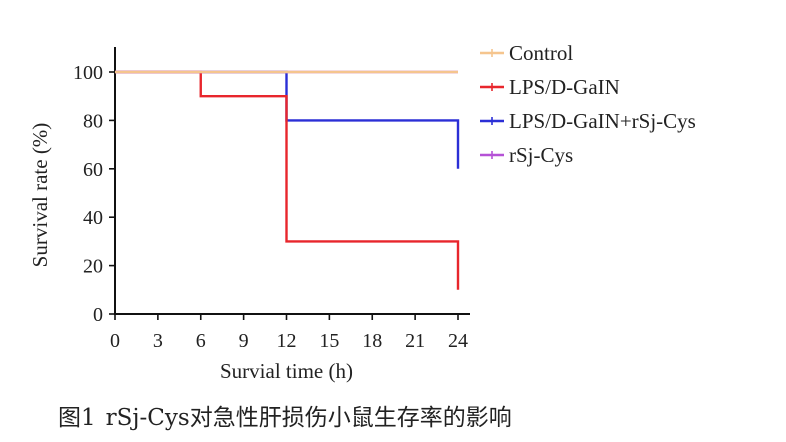 The width and height of the screenshot is (786, 442). I want to click on figure-number: 图1, so click(77, 418).